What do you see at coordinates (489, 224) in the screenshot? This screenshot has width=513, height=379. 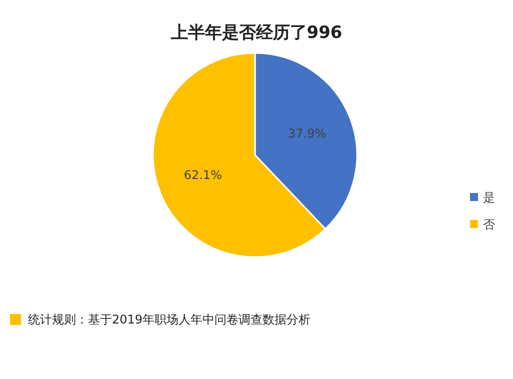 I see `legend-label: 否` at bounding box center [489, 224].